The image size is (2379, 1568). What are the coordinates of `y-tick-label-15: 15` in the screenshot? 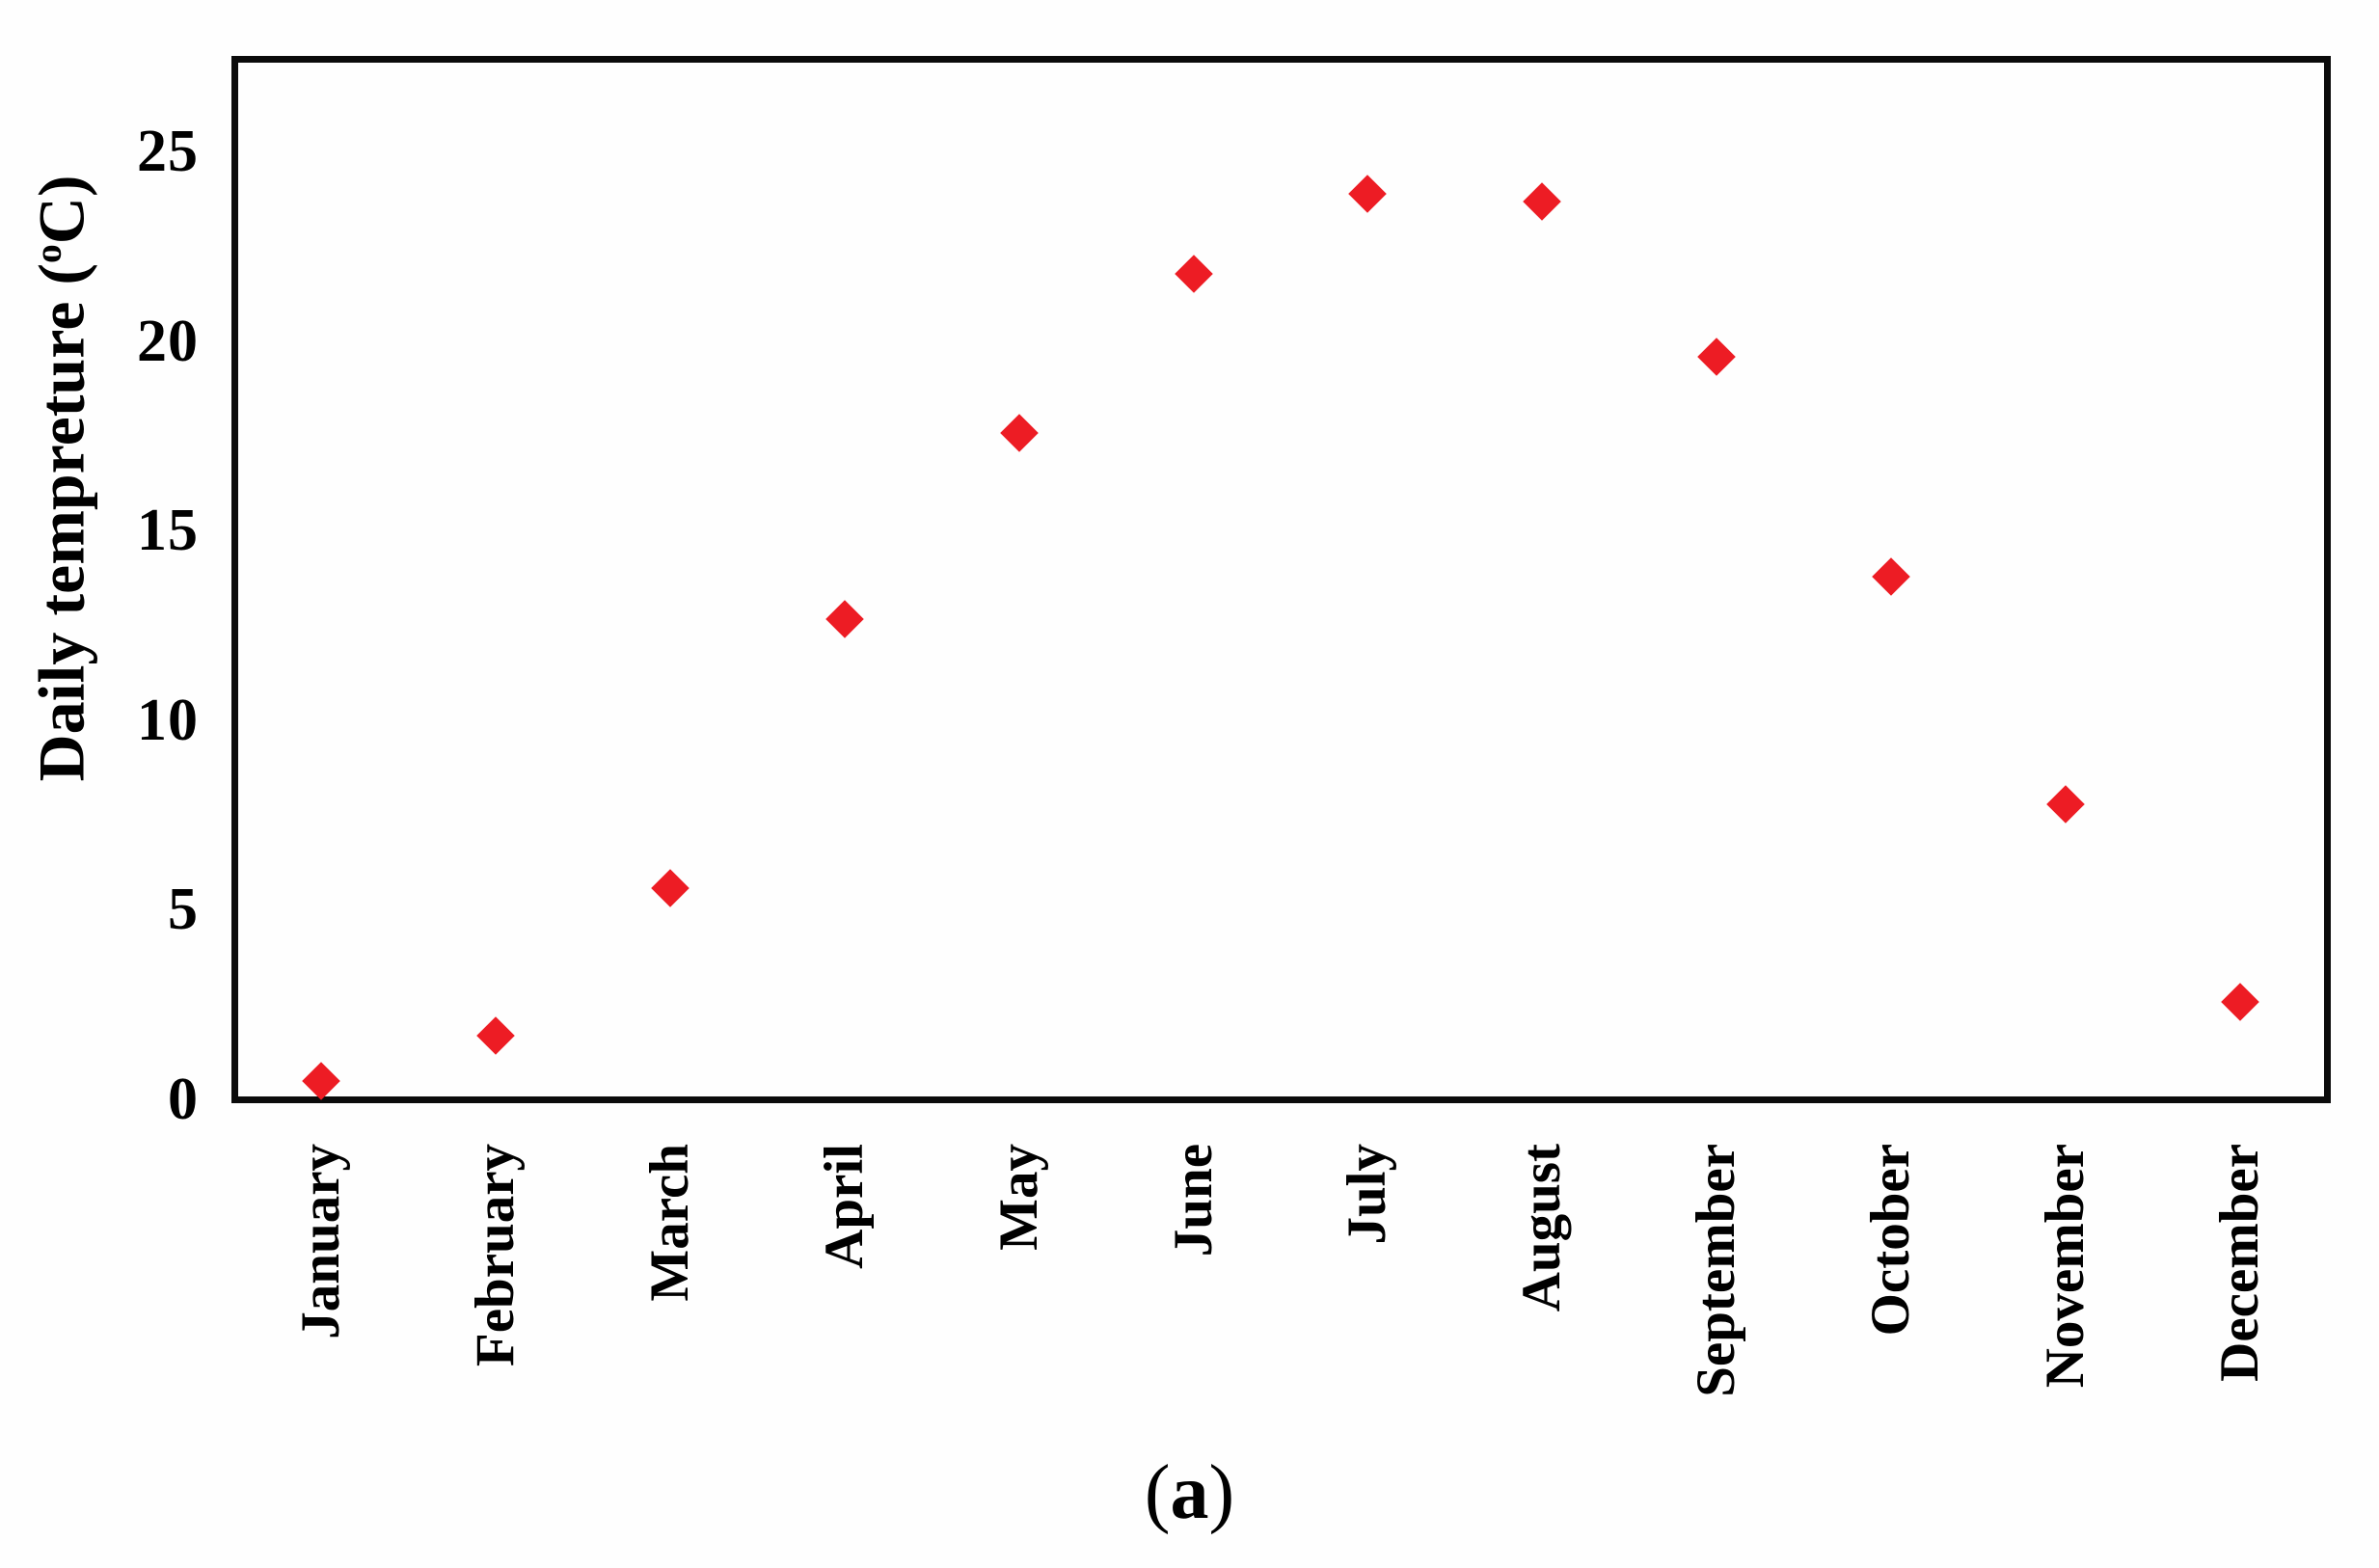 It's located at (168, 530).